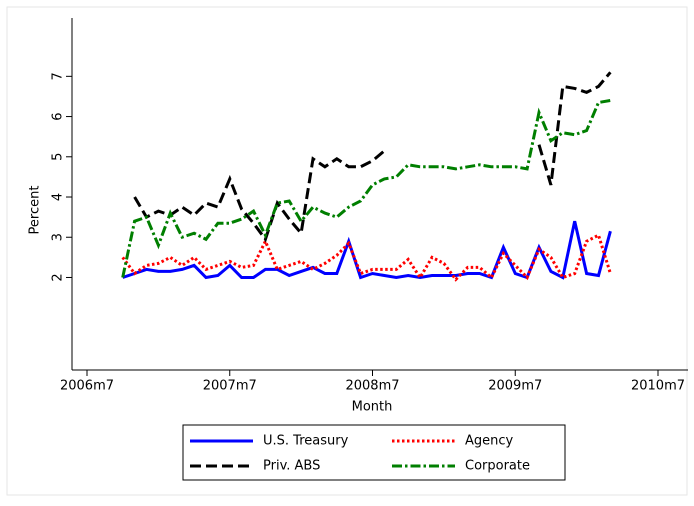 The width and height of the screenshot is (694, 506). What do you see at coordinates (230, 386) in the screenshot?
I see `x-tick-label: 2007m7` at bounding box center [230, 386].